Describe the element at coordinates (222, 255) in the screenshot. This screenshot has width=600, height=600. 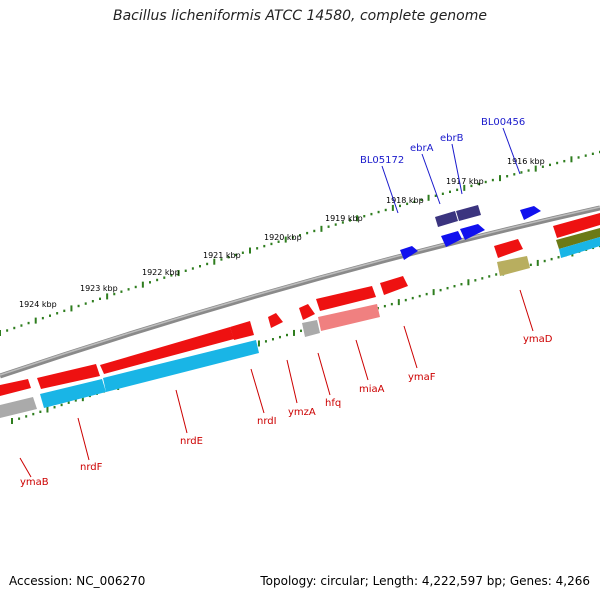
I see `kbp-label-1921: 1921 kbp` at that location.